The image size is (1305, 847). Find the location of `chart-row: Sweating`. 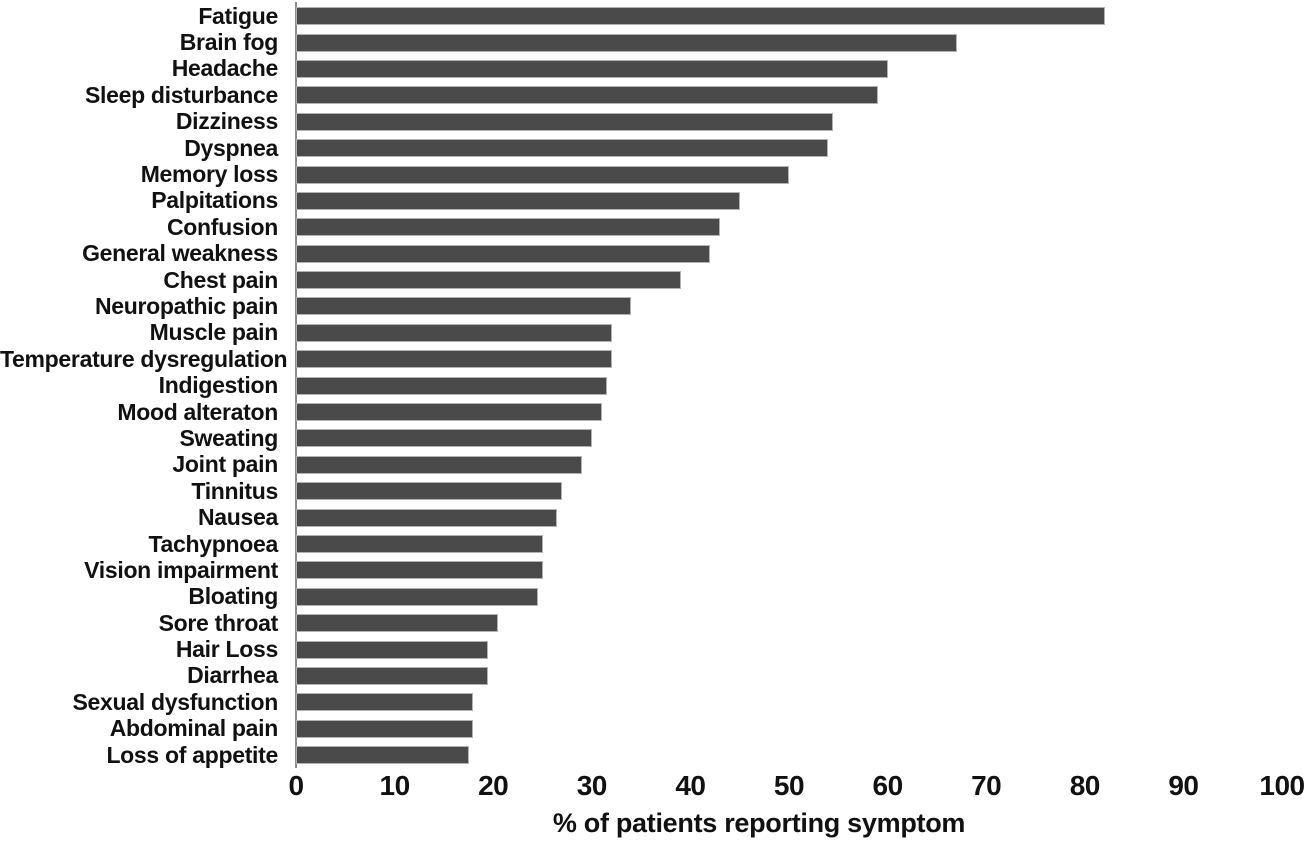

chart-row: Sweating is located at coordinates (641, 438).